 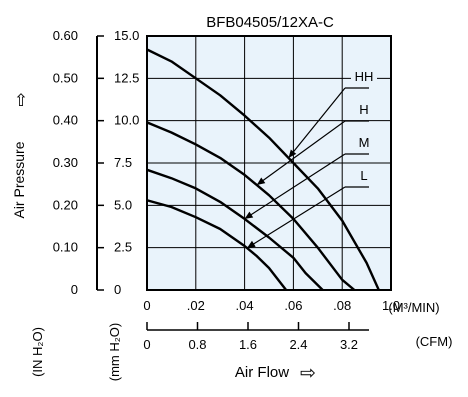 I want to click on y-axis-label: Air Pressure, so click(x=19, y=179).